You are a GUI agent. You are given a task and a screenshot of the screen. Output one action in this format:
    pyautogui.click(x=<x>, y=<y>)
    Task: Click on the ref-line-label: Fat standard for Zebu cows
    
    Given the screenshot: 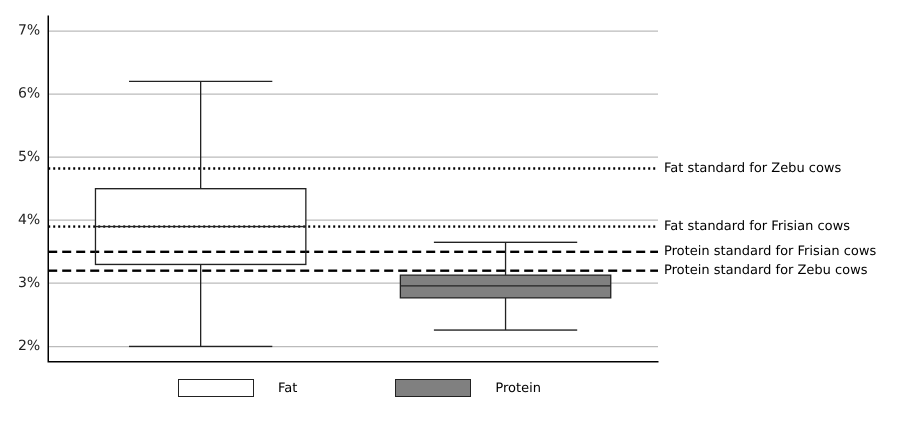 What is the action you would take?
    pyautogui.click(x=753, y=168)
    